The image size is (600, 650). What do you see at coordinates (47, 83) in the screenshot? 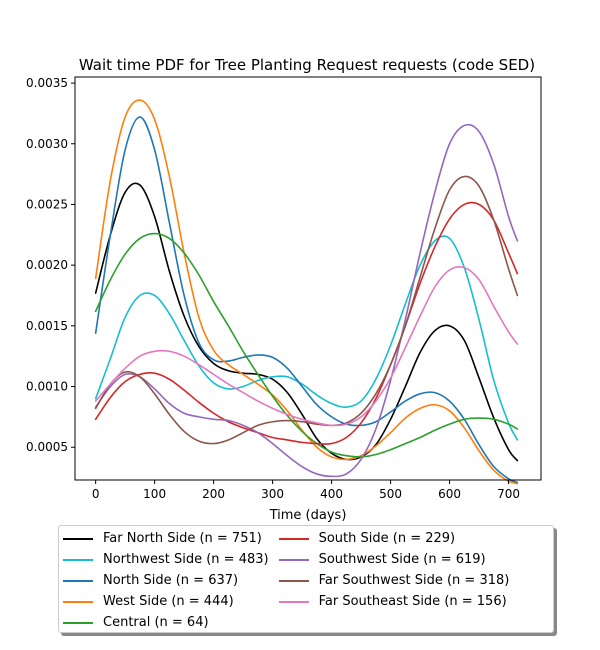
I see `y-tick-label: 0.0035` at bounding box center [47, 83].